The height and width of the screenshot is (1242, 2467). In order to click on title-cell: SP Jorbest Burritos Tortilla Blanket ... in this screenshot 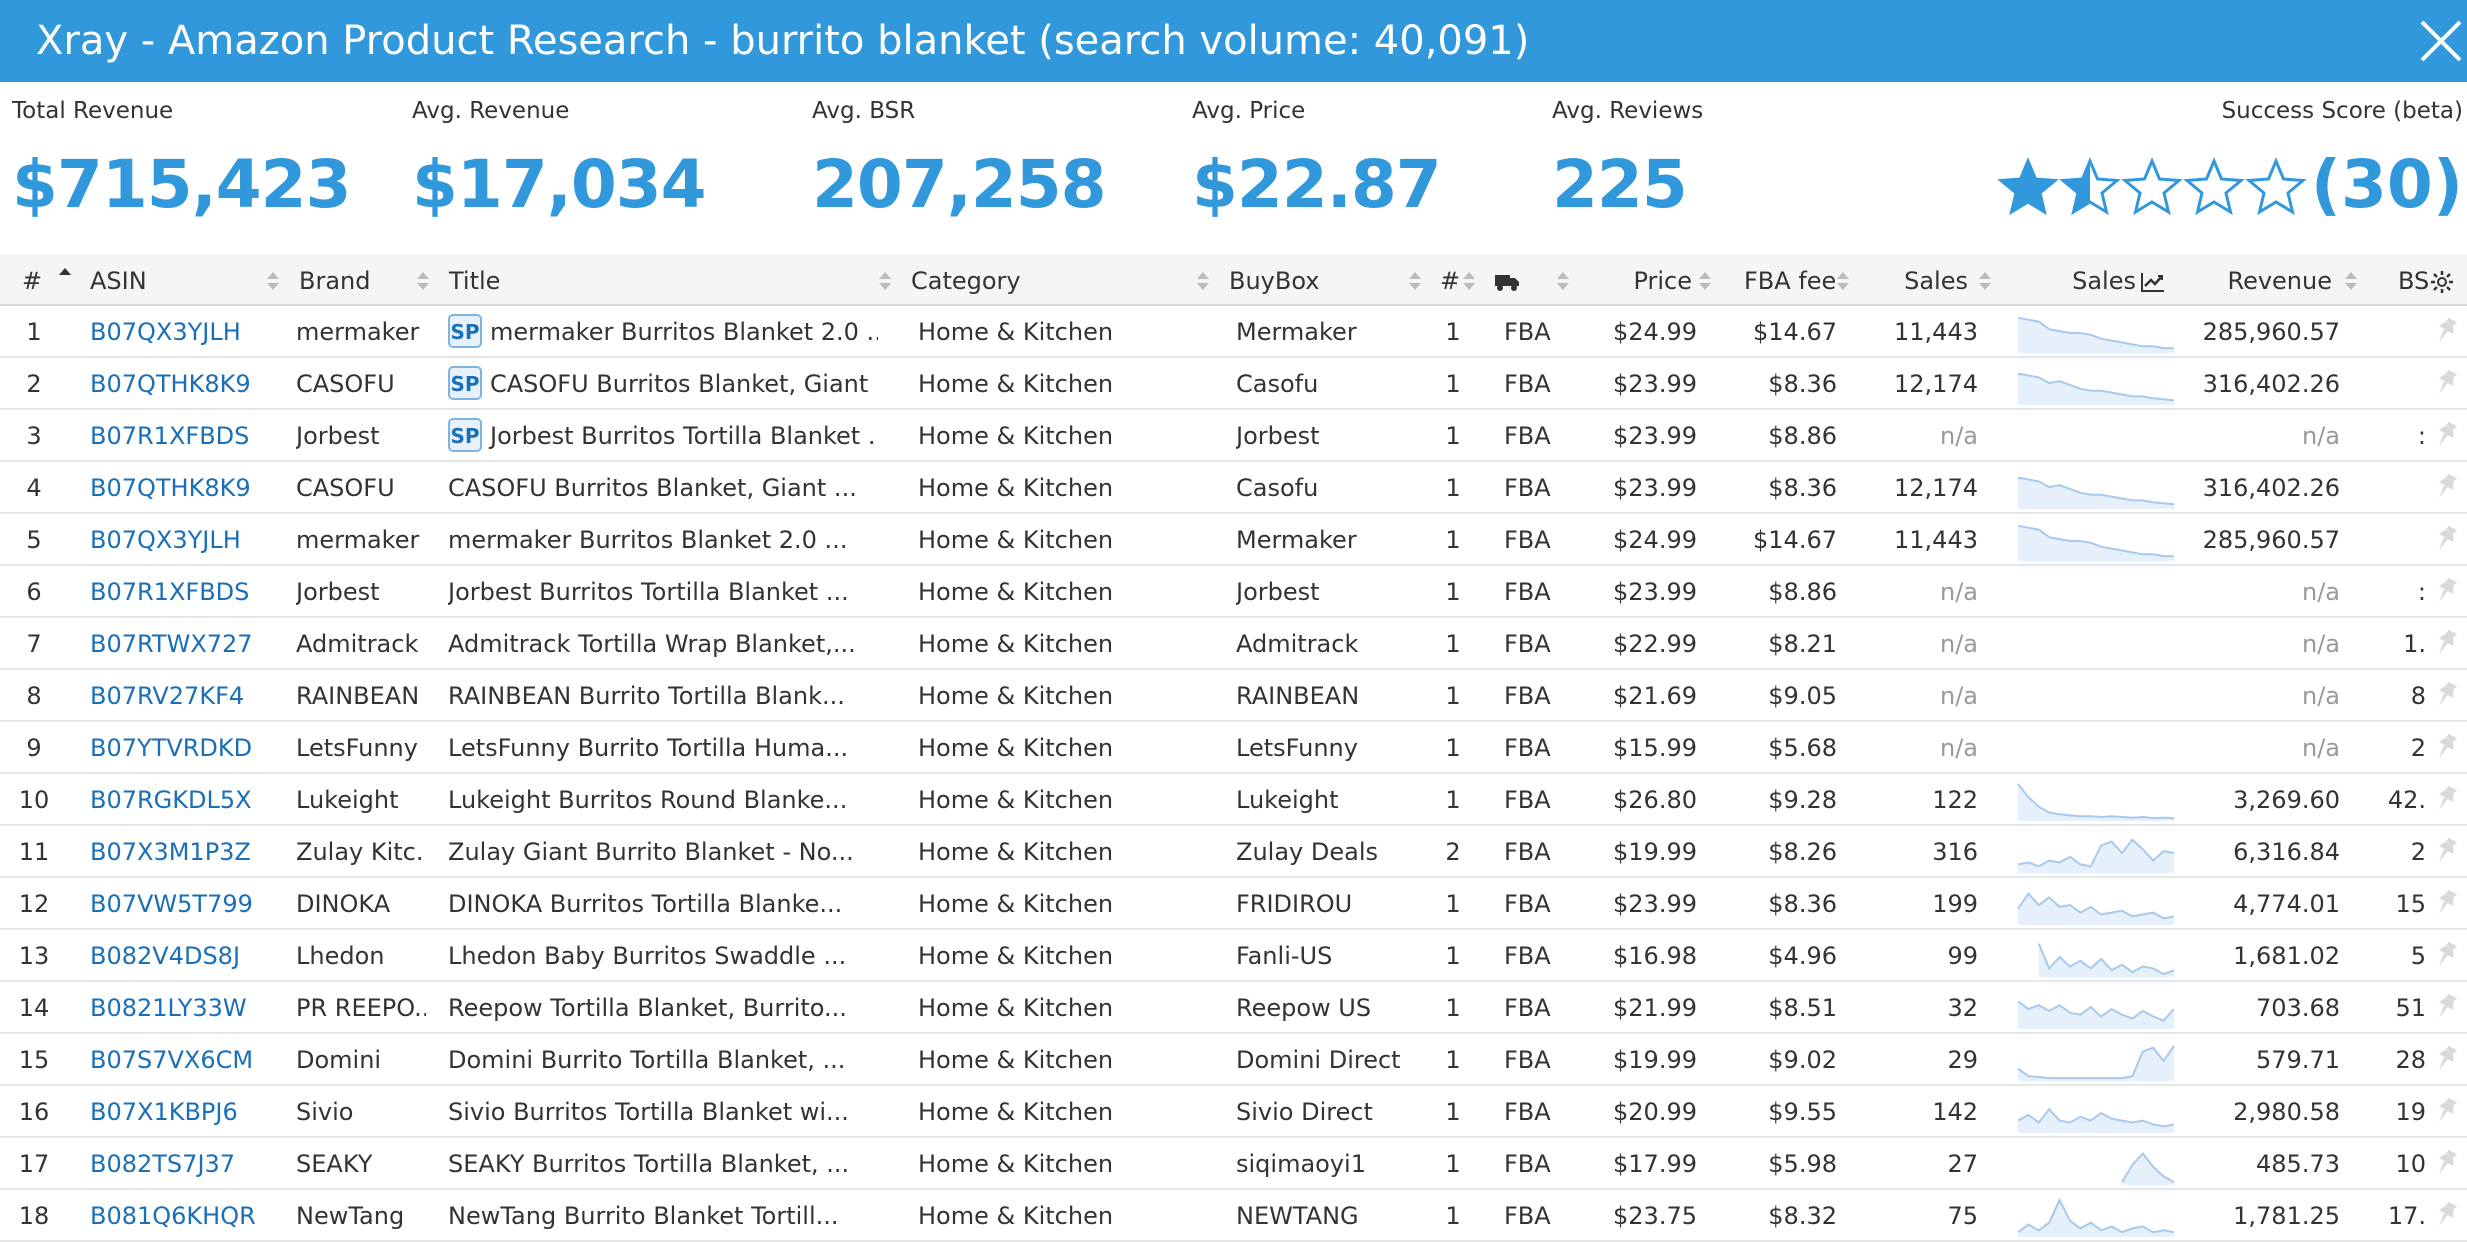, I will do `click(663, 436)`.